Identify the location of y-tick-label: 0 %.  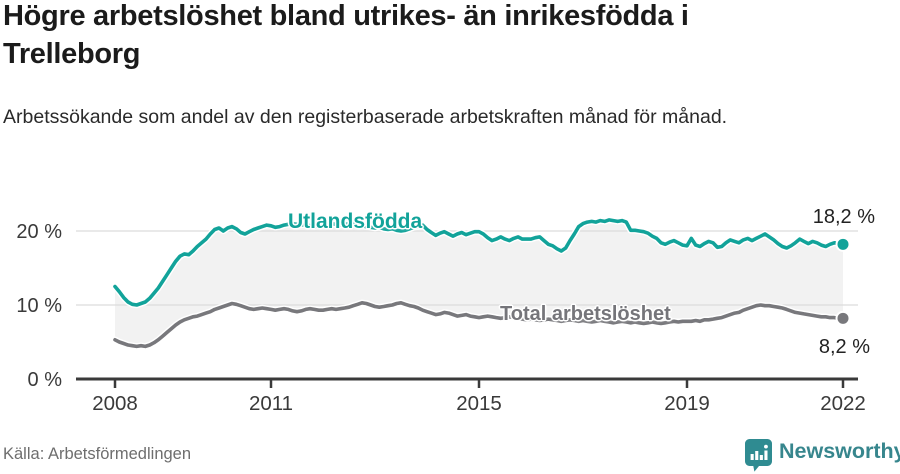
(45, 380).